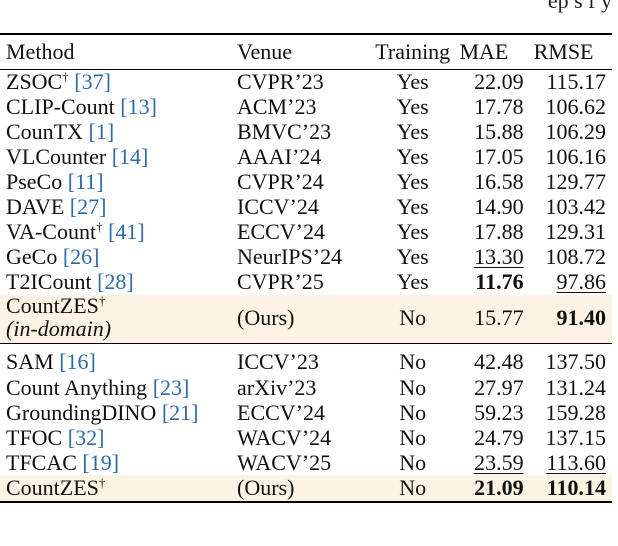 The height and width of the screenshot is (546, 618). What do you see at coordinates (284, 131) in the screenshot?
I see `venue-cell: BMVC’23` at bounding box center [284, 131].